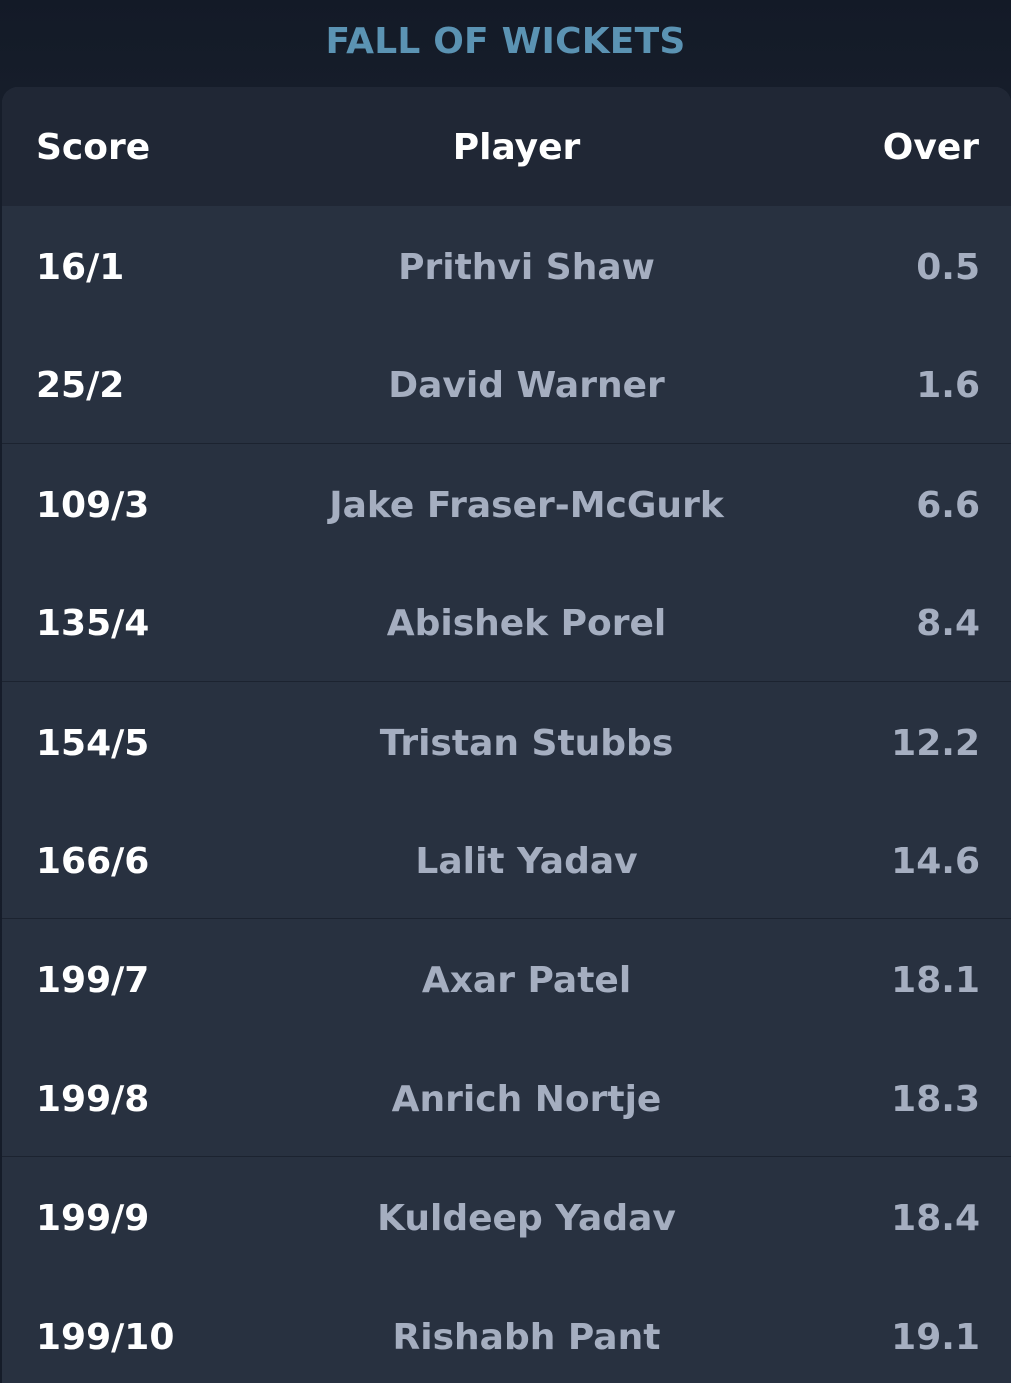 This screenshot has height=1383, width=1011. Describe the element at coordinates (93, 743) in the screenshot. I see `score-cell: 154/5` at that location.